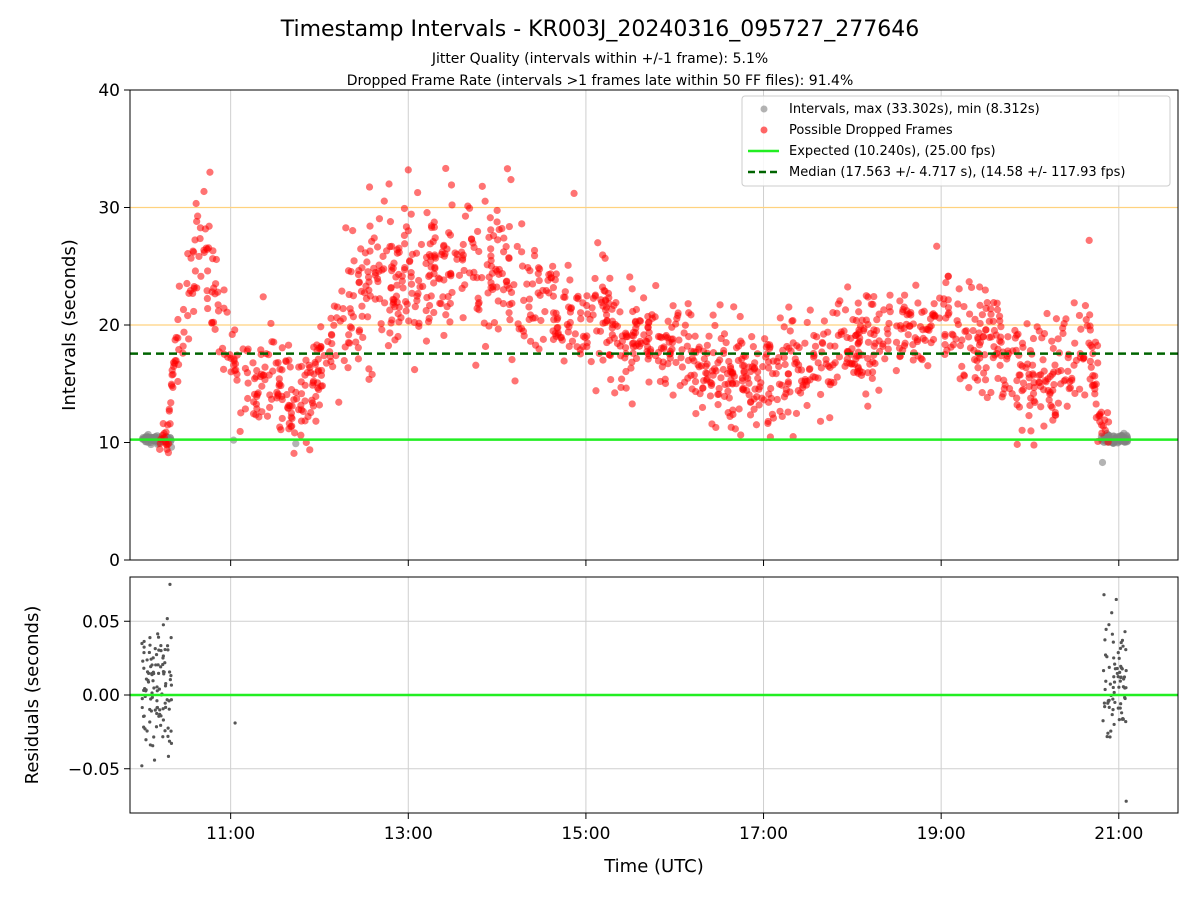 This screenshot has height=900, width=1200. What do you see at coordinates (675, 563) in the screenshot?
I see `intervals-x-ticks` at bounding box center [675, 563].